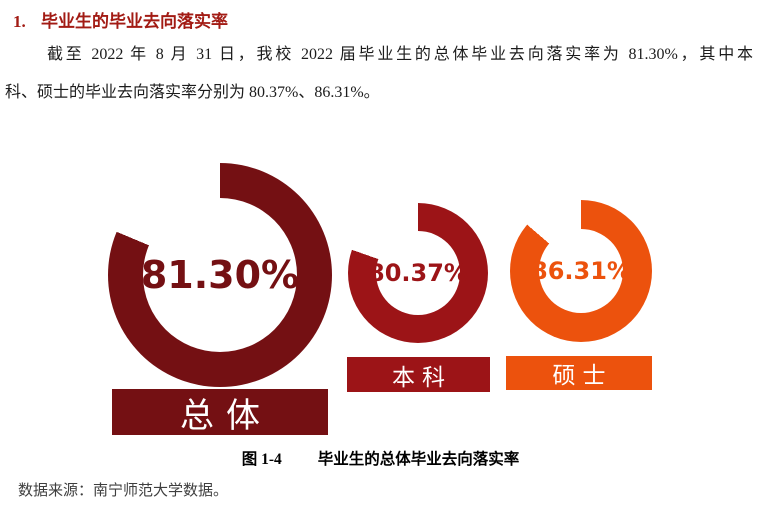  I want to click on donut-chart-bachelor: 80.37%, so click(418, 273).